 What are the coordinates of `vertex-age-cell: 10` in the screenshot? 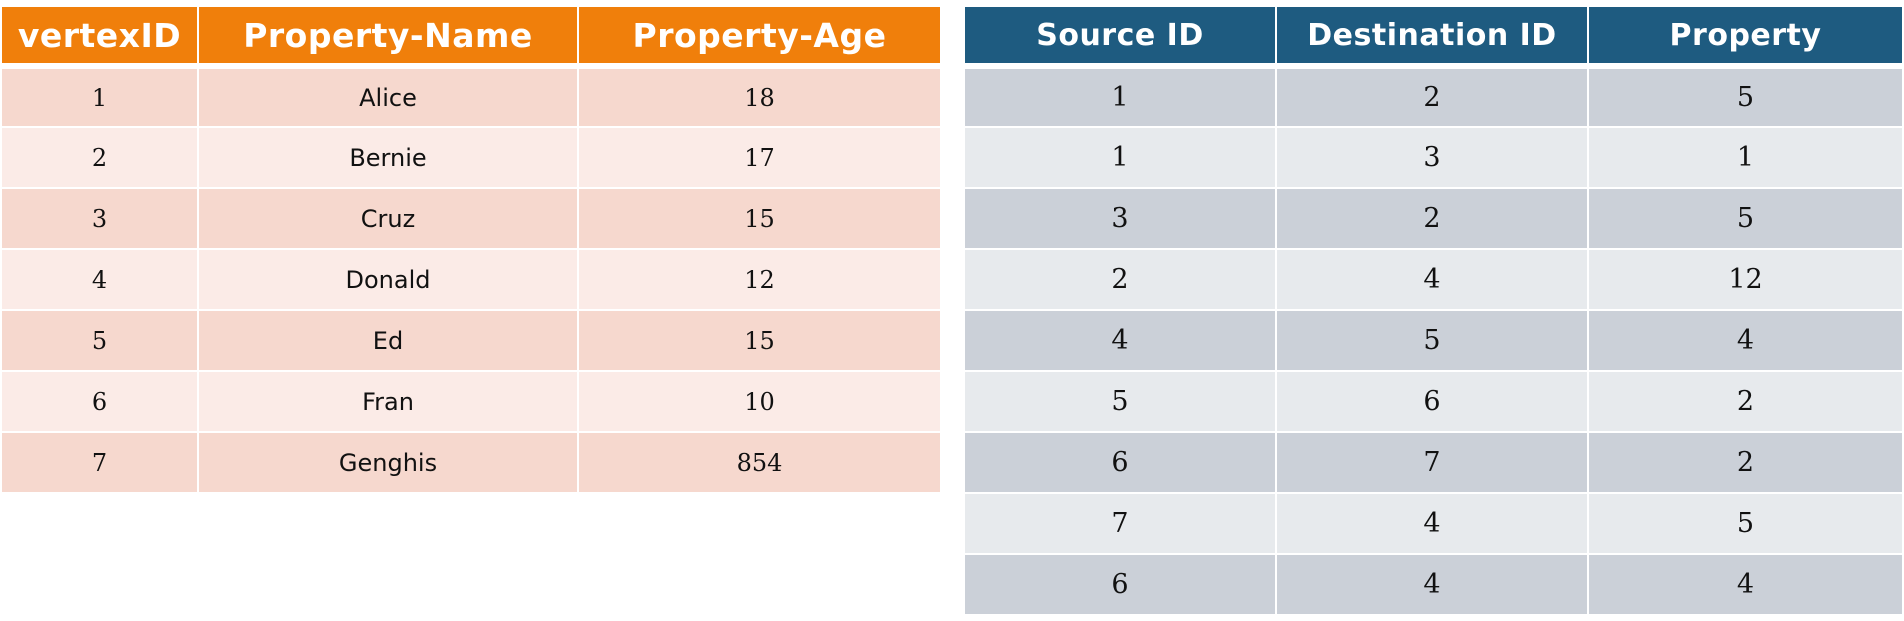 It's located at (759, 401).